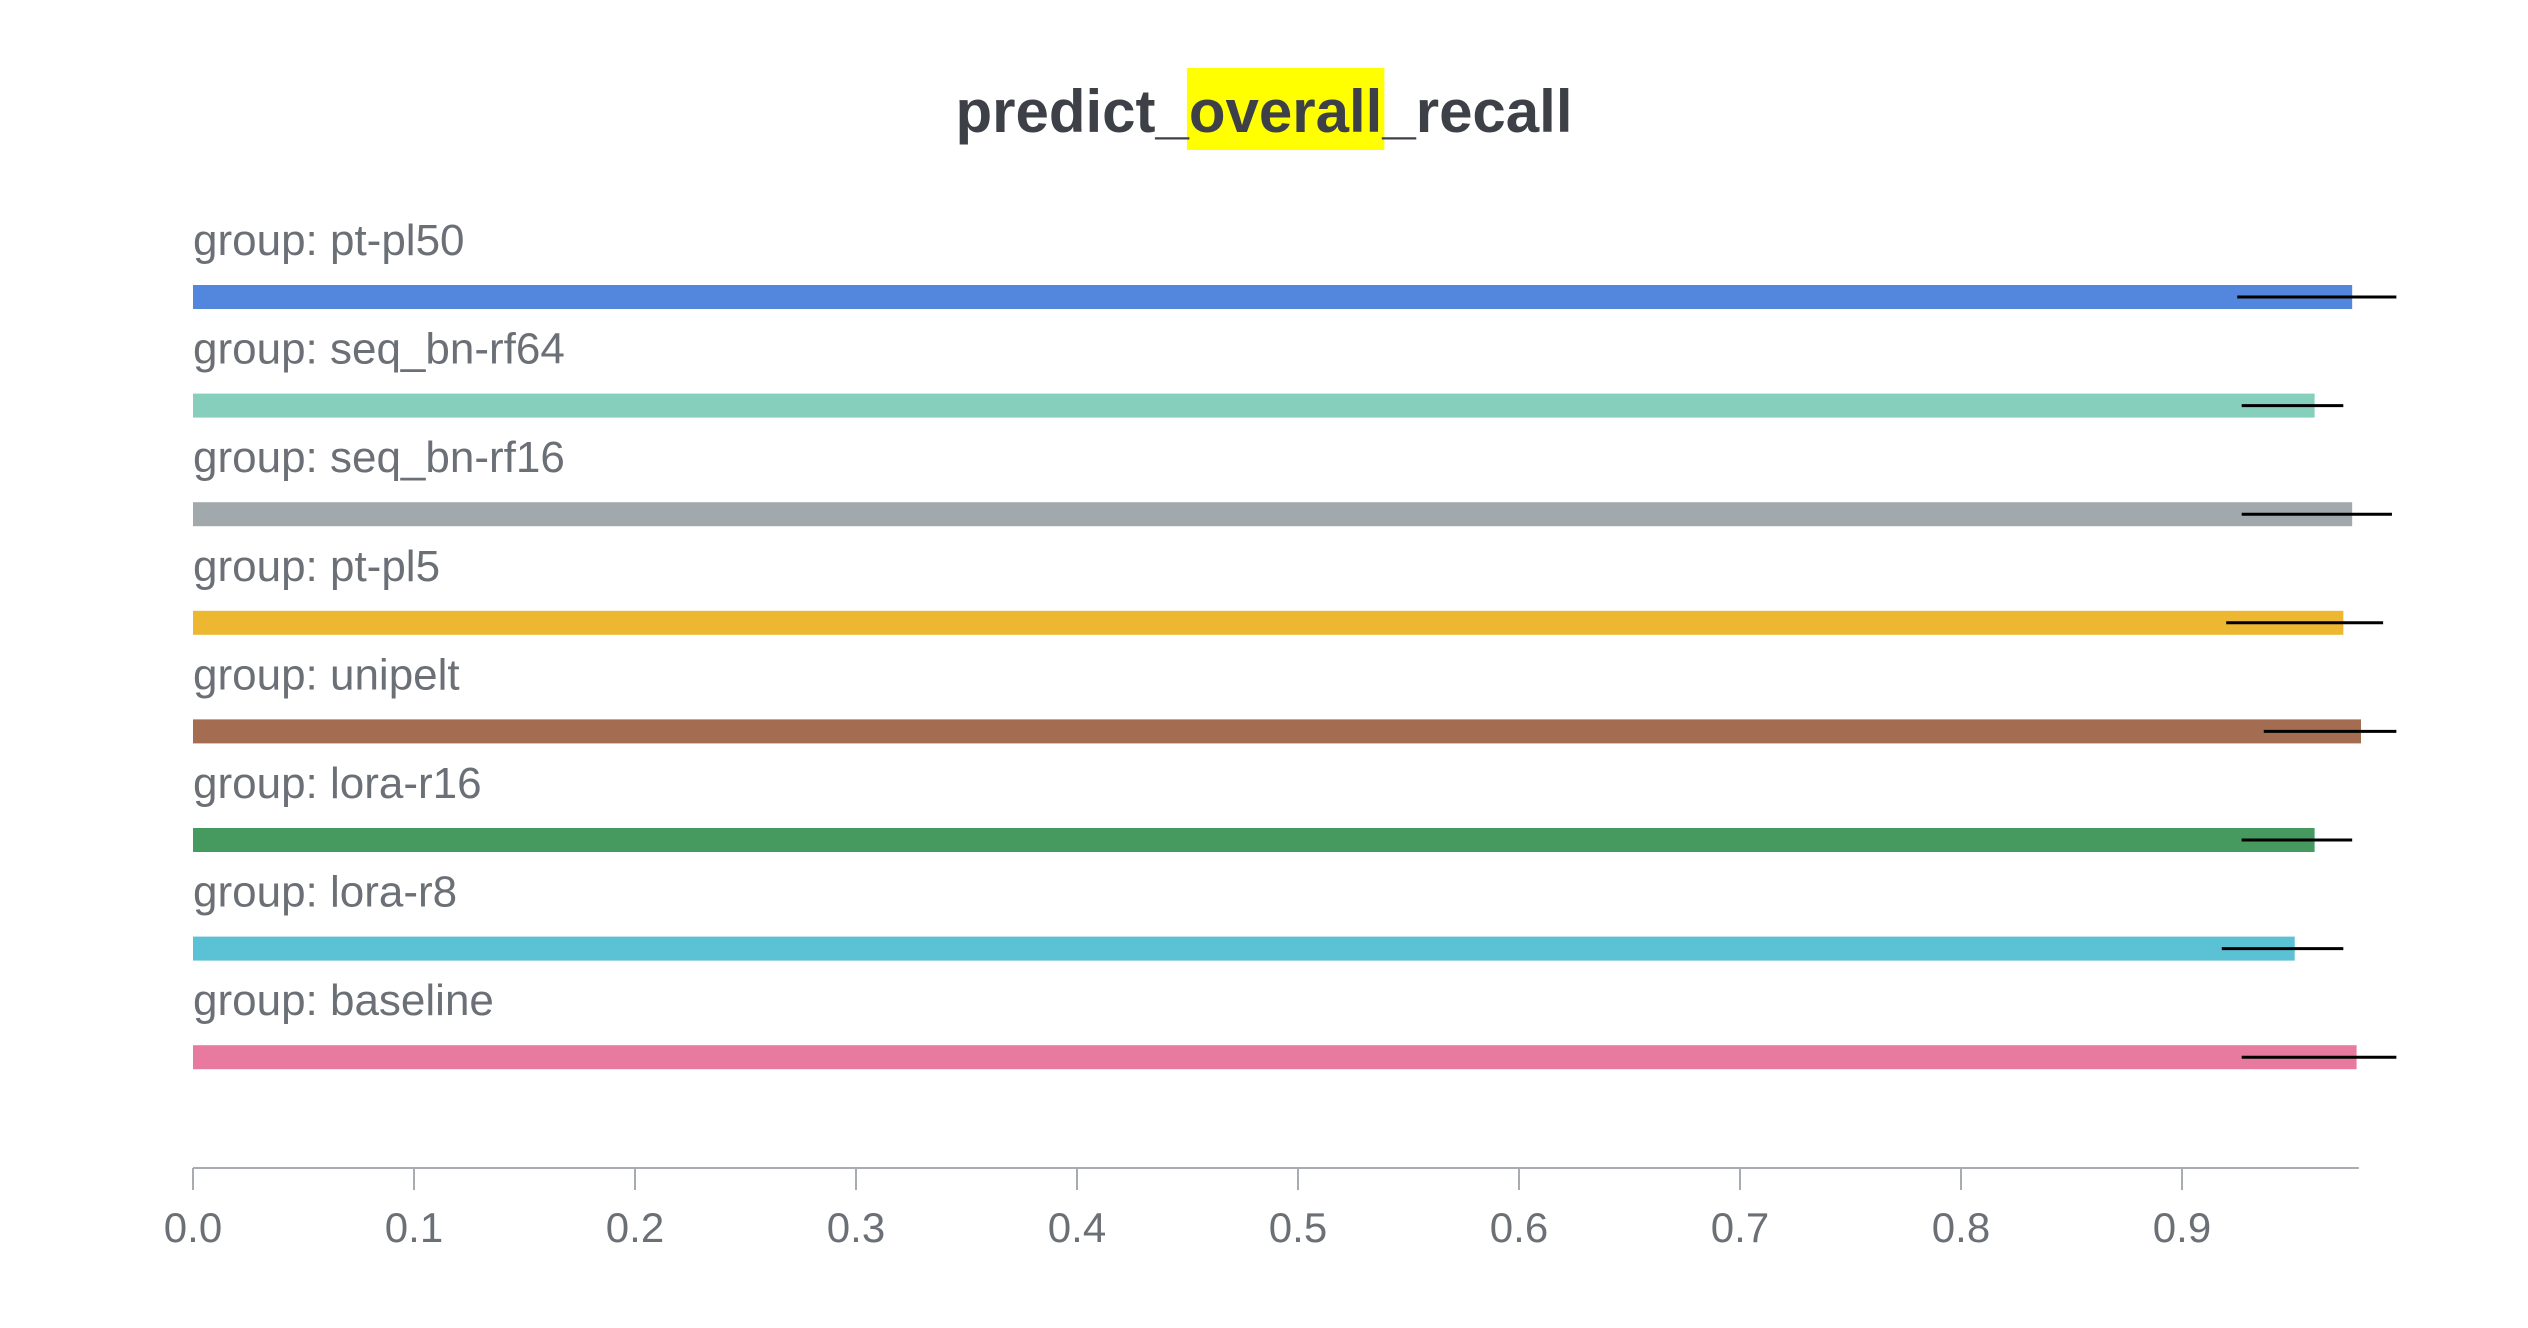 Image resolution: width=2528 pixels, height=1328 pixels. I want to click on bar-label: group: pt-pl5, so click(316, 566).